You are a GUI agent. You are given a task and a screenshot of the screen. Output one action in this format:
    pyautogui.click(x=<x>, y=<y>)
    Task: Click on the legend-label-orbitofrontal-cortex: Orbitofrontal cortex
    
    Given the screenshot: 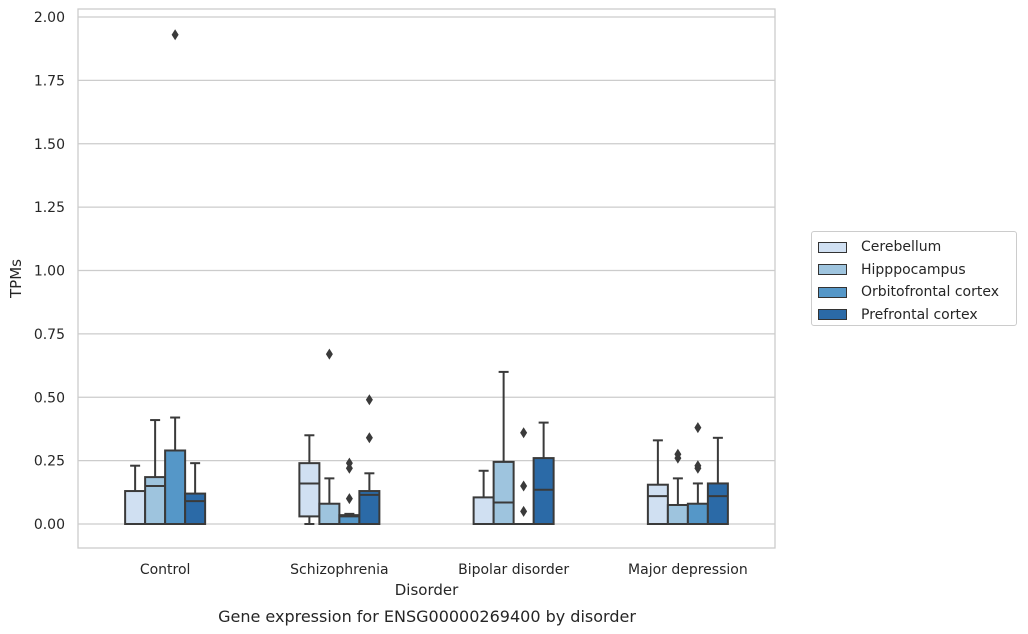 What is the action you would take?
    pyautogui.click(x=930, y=292)
    